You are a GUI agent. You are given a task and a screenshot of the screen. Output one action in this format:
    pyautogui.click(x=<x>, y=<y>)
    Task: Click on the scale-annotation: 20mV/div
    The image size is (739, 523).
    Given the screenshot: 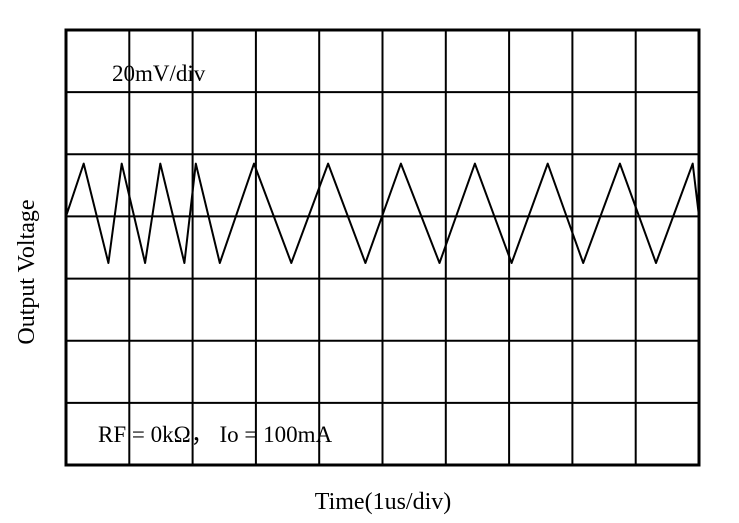 What is the action you would take?
    pyautogui.click(x=159, y=73)
    